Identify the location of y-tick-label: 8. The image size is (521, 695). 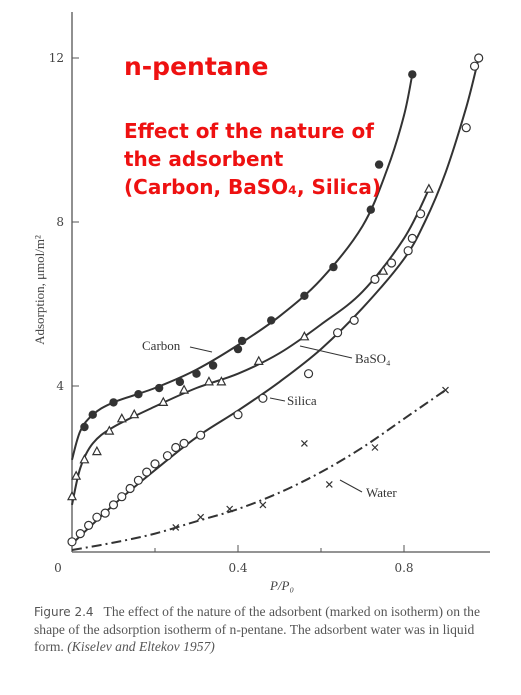
(60, 222).